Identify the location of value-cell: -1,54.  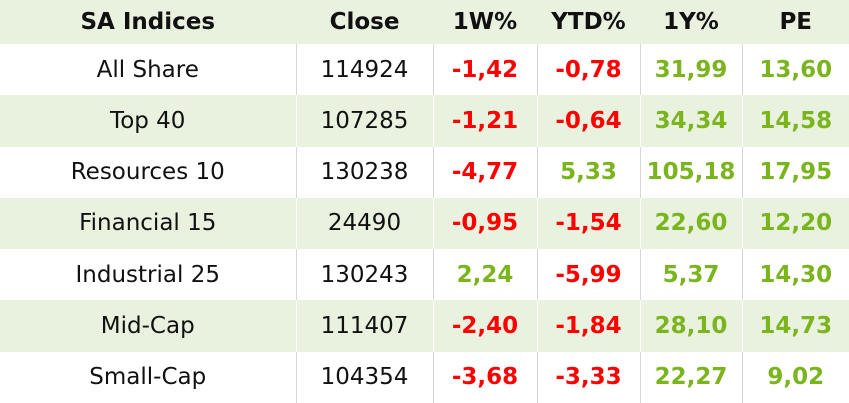
(588, 223).